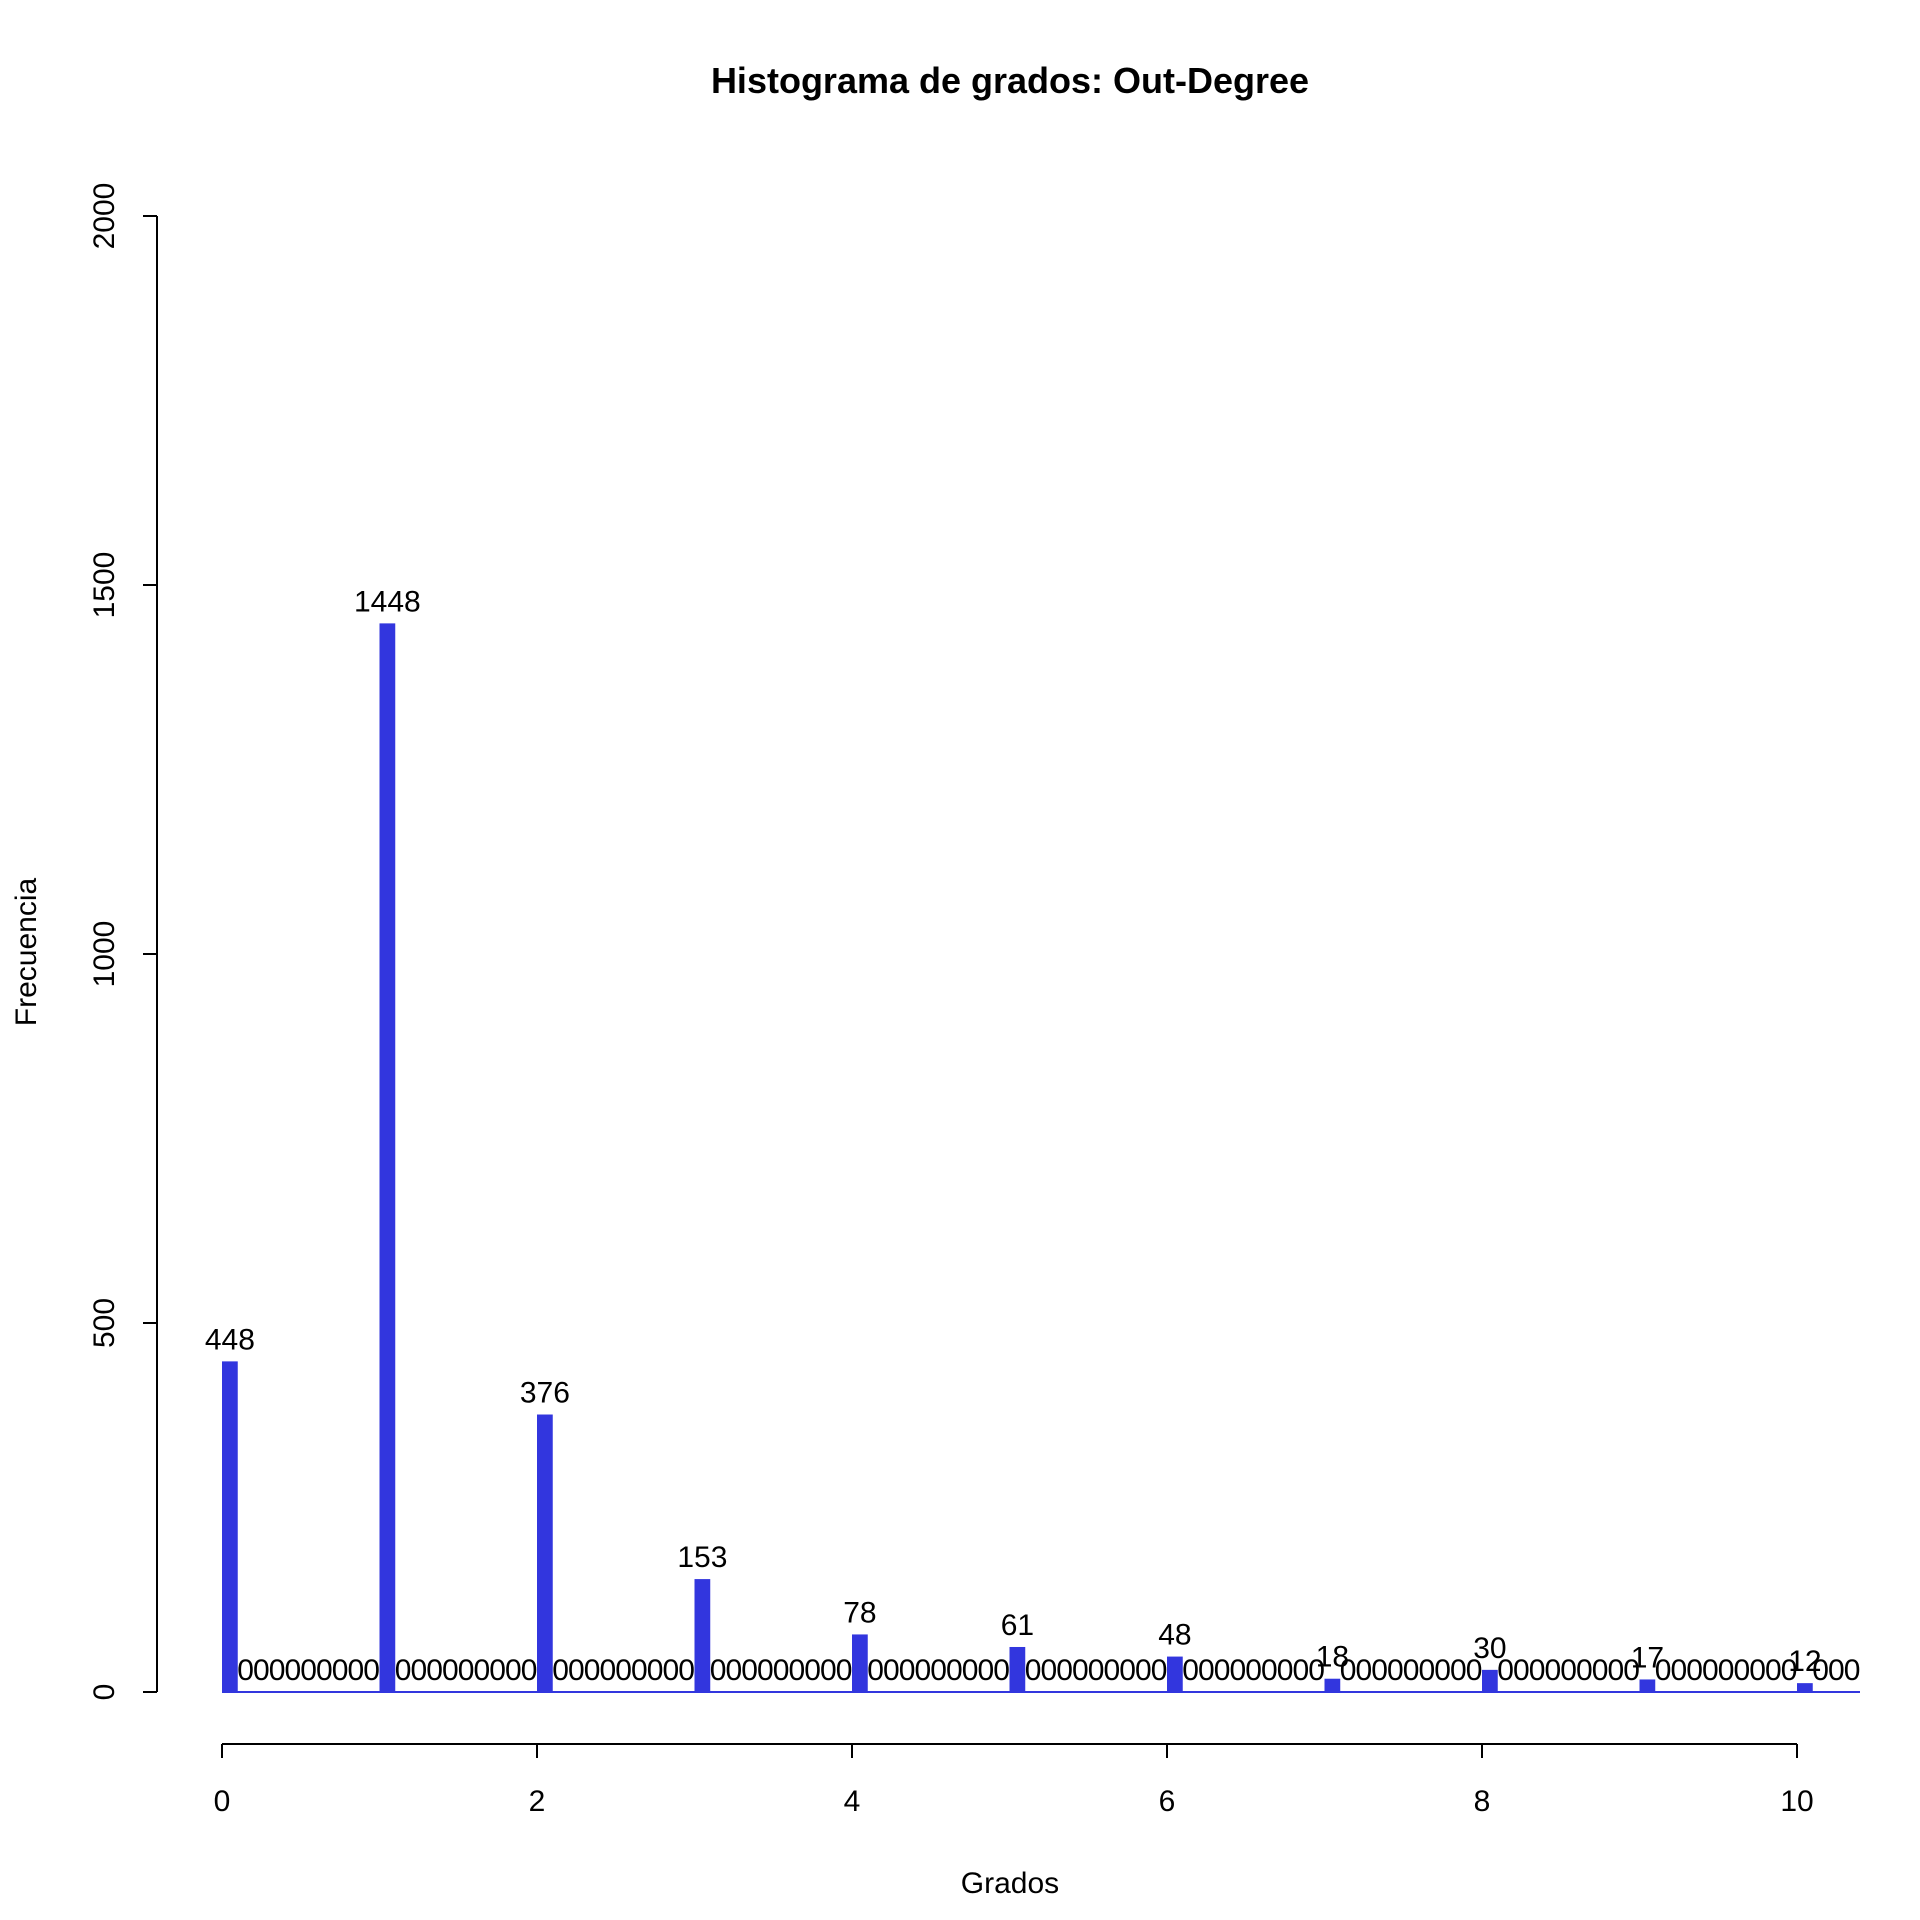 The width and height of the screenshot is (1920, 1920). What do you see at coordinates (537, 1801) in the screenshot?
I see `x-tick-label: 2` at bounding box center [537, 1801].